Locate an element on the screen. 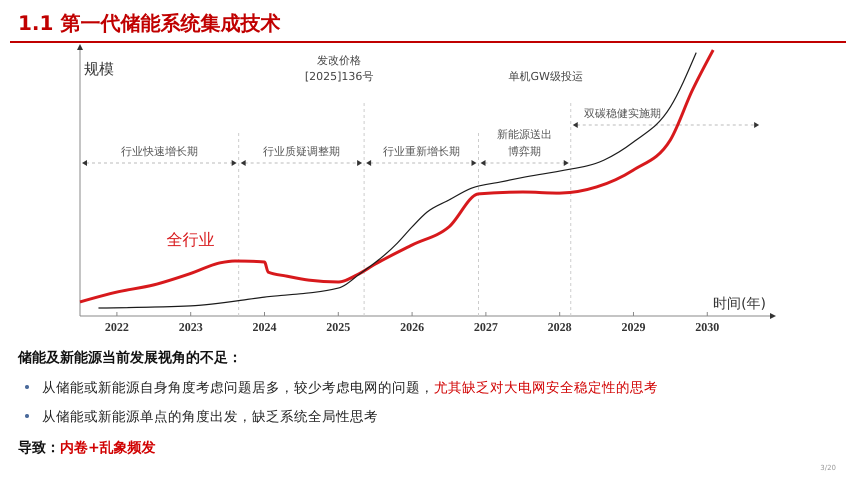 Image resolution: width=856 pixels, height=478 pixels. x-tick-label: 2027 is located at coordinates (486, 327).